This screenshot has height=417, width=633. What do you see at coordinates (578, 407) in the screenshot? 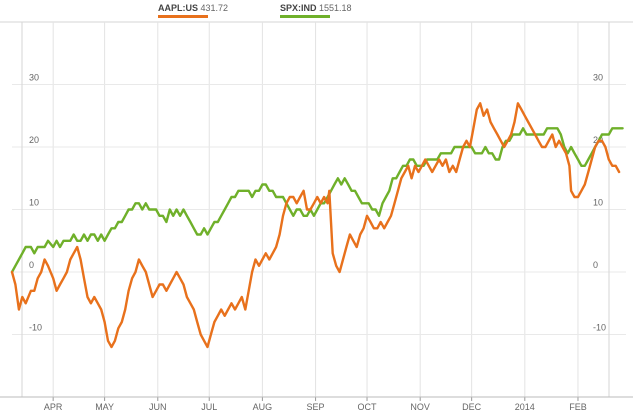
I see `x-tick-label: FEB` at bounding box center [578, 407].